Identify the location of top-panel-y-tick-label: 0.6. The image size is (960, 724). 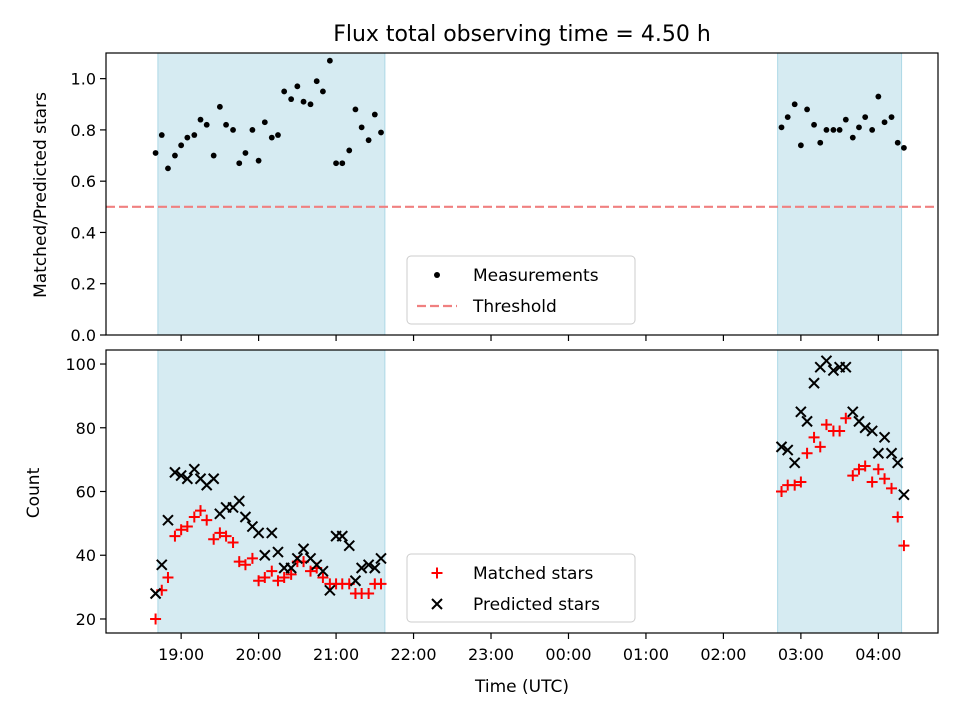
(83, 181).